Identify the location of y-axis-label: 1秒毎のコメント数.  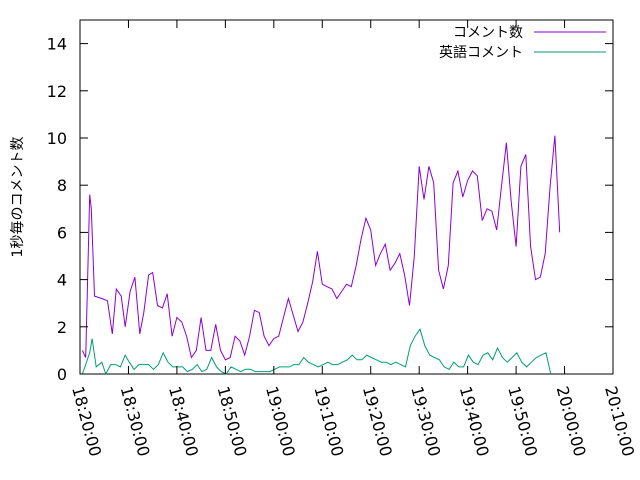
(18, 197).